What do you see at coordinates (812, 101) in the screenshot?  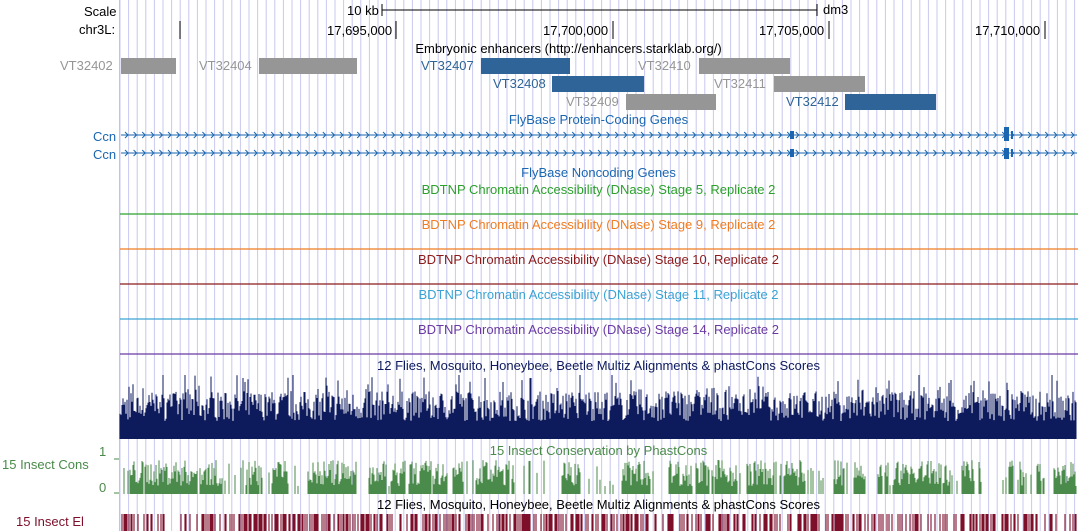 I see `enhancer-label-vt32412: VT32412` at bounding box center [812, 101].